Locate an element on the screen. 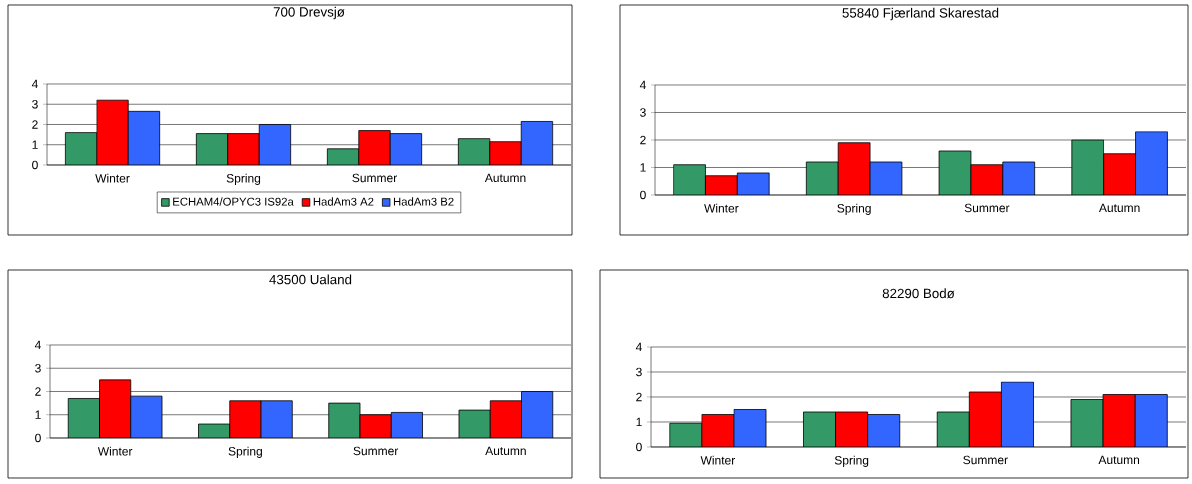 This screenshot has height=484, width=1192. chart-title: 55840 Fjærland Skarestad is located at coordinates (920, 14).